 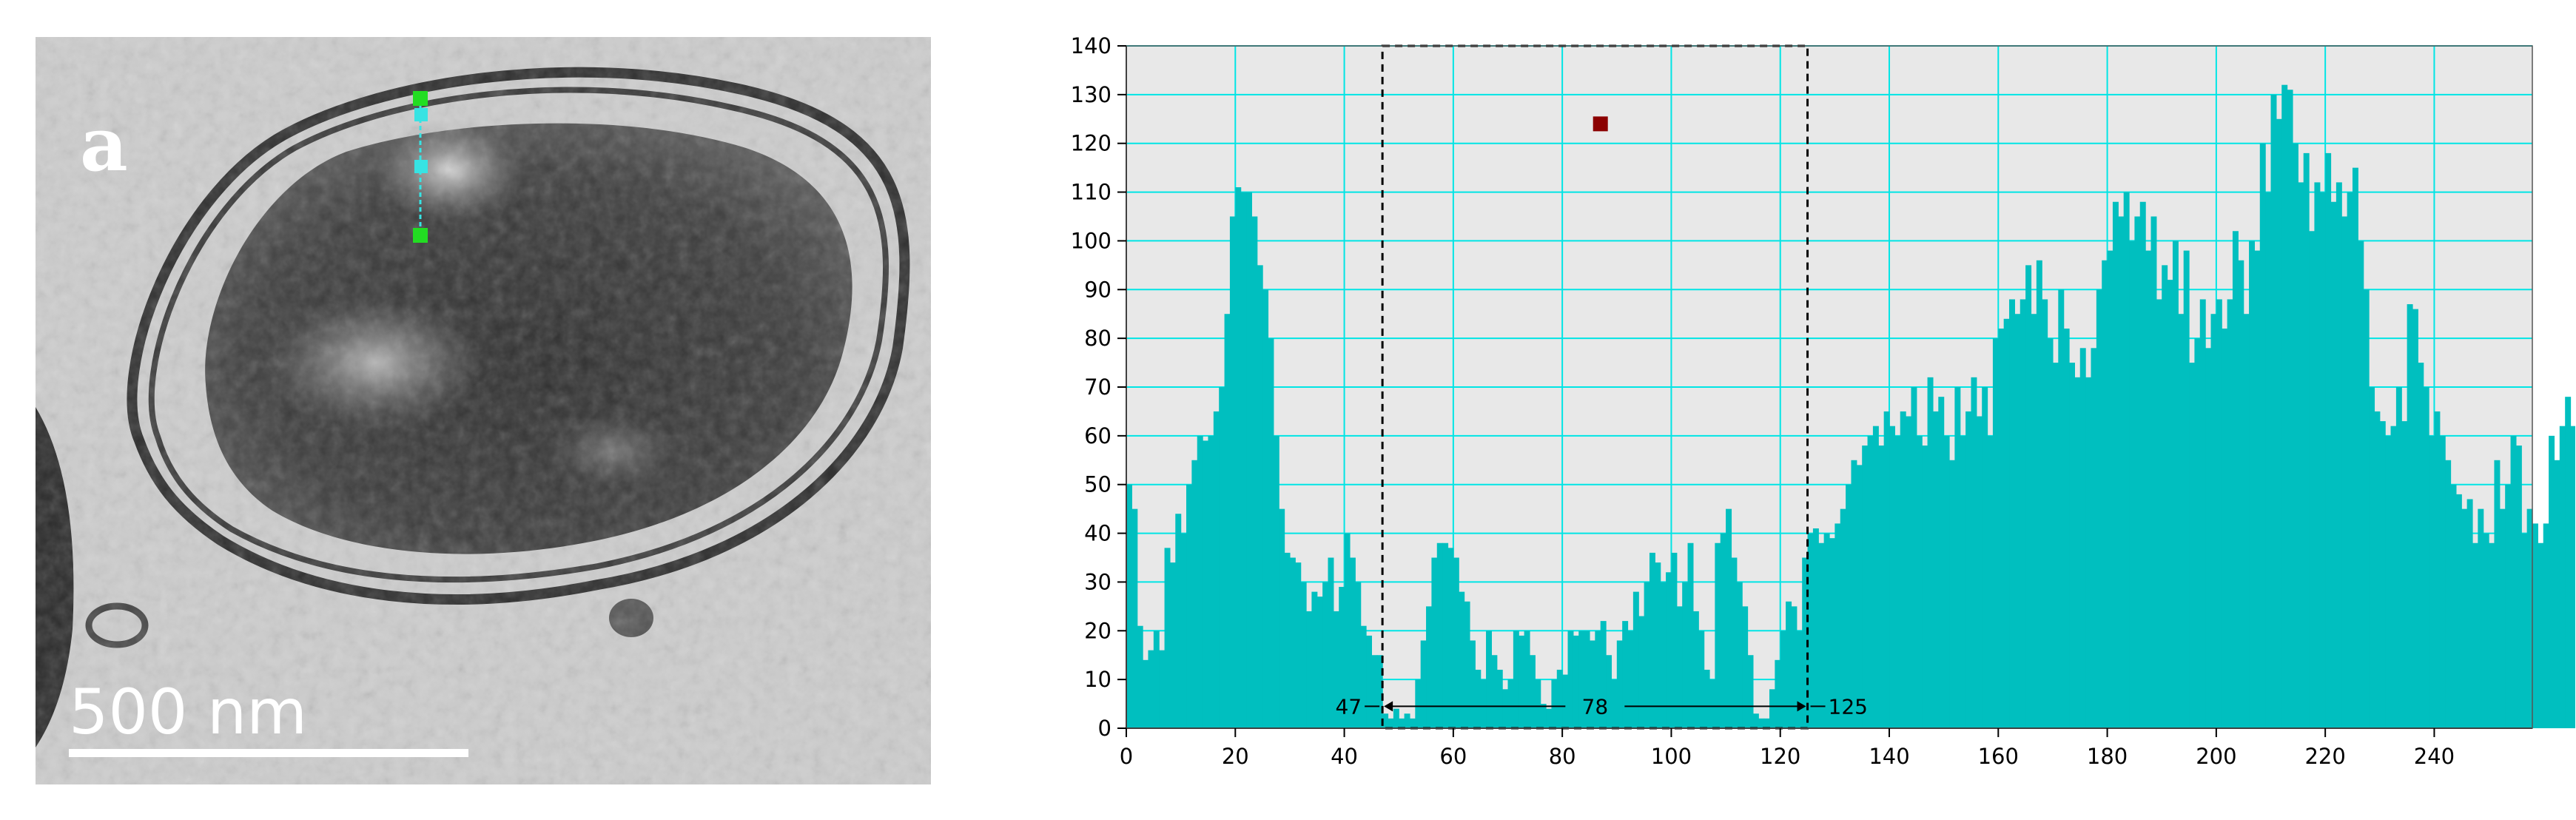 What do you see at coordinates (1091, 192) in the screenshot?
I see `y-tick-label: 110` at bounding box center [1091, 192].